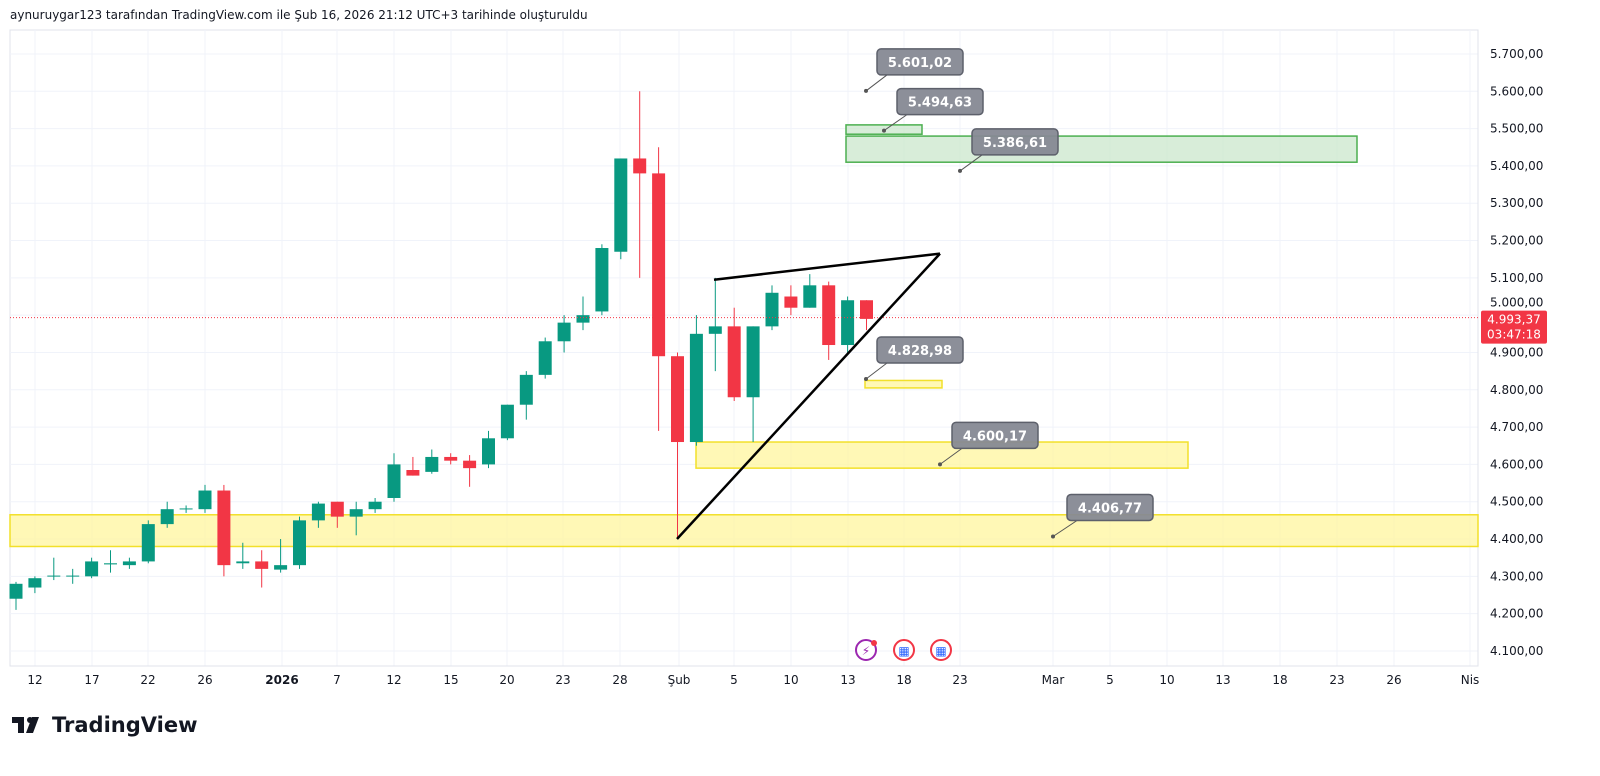 Image resolution: width=1600 pixels, height=776 pixels. I want to click on tradingview-logo: TradingView, so click(104, 725).